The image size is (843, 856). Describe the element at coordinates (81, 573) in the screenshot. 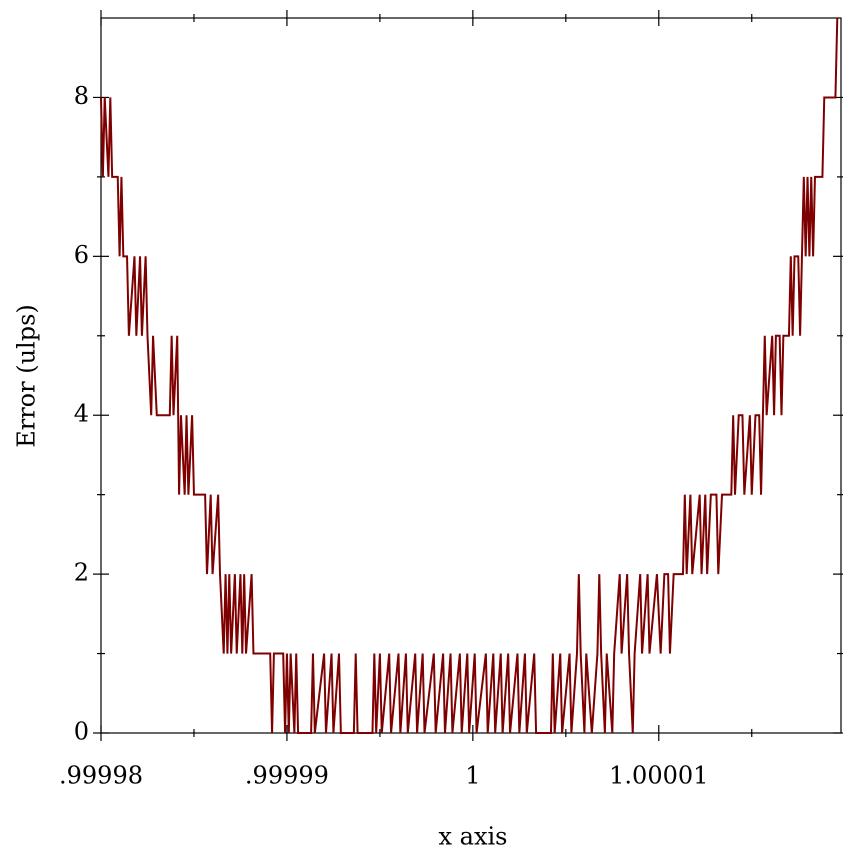

I see `y-tick-label: 2` at that location.